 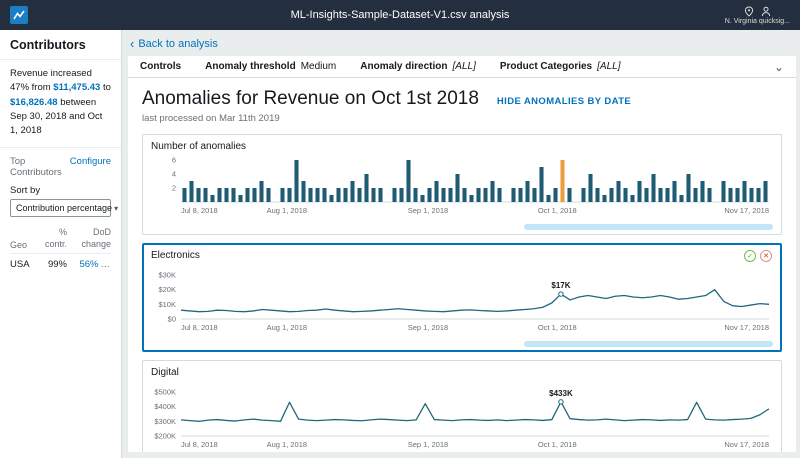 What do you see at coordinates (51, 81) in the screenshot?
I see `summary-prefix: Revenue increased 47% from` at bounding box center [51, 81].